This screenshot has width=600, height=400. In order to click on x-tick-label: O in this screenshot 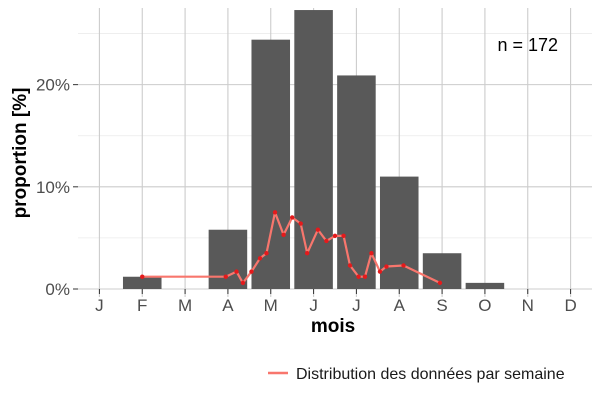, I will do `click(484, 305)`.